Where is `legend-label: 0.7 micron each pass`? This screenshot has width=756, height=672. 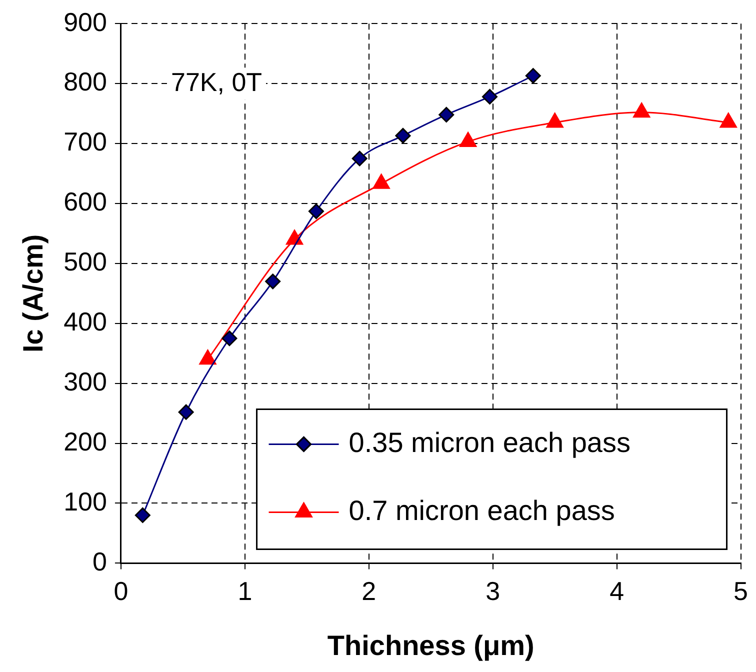
legend-label: 0.7 micron each pass is located at coordinates (481, 510).